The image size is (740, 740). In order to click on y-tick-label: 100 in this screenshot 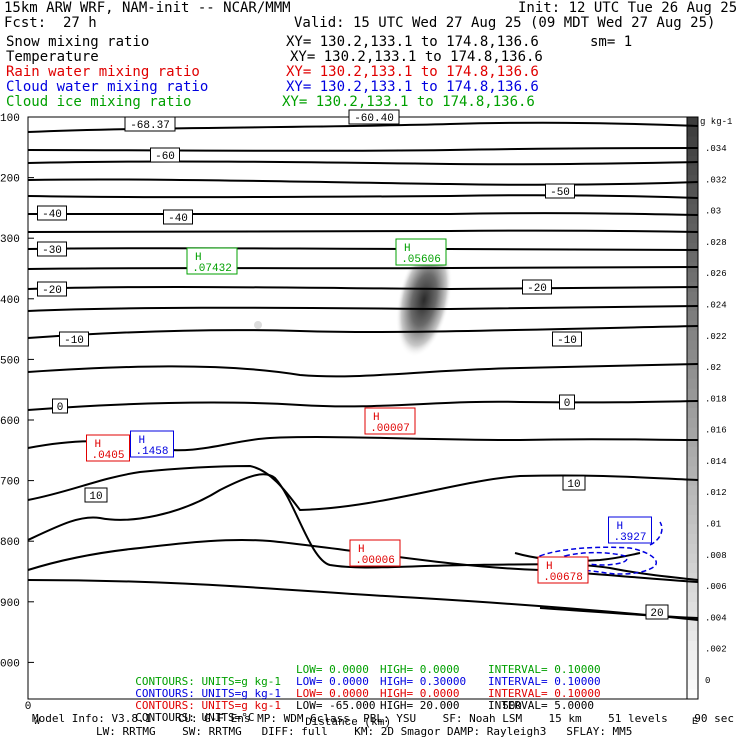, I will do `click(10, 119)`.